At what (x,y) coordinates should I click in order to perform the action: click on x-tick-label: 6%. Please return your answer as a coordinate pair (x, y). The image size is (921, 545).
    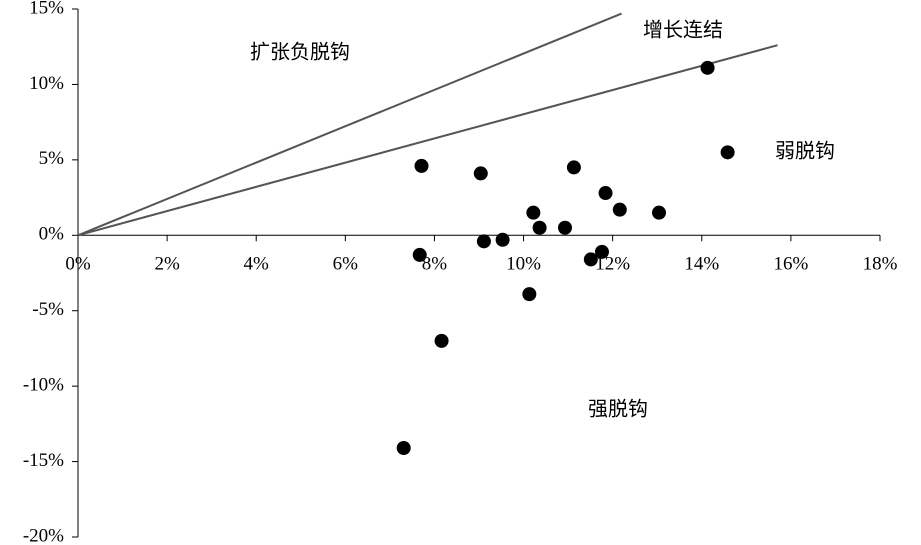
    Looking at the image, I should click on (346, 264).